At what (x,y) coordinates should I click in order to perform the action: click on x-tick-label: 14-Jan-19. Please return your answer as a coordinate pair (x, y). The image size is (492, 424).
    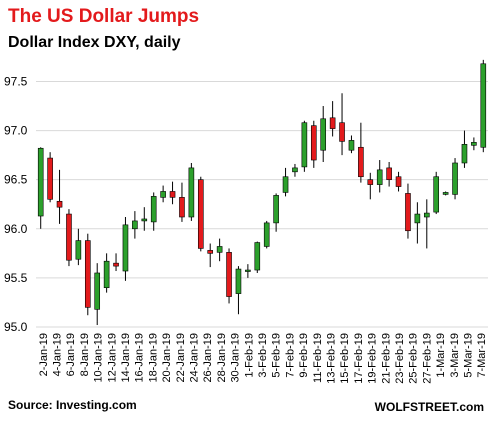
    Looking at the image, I should click on (126, 358).